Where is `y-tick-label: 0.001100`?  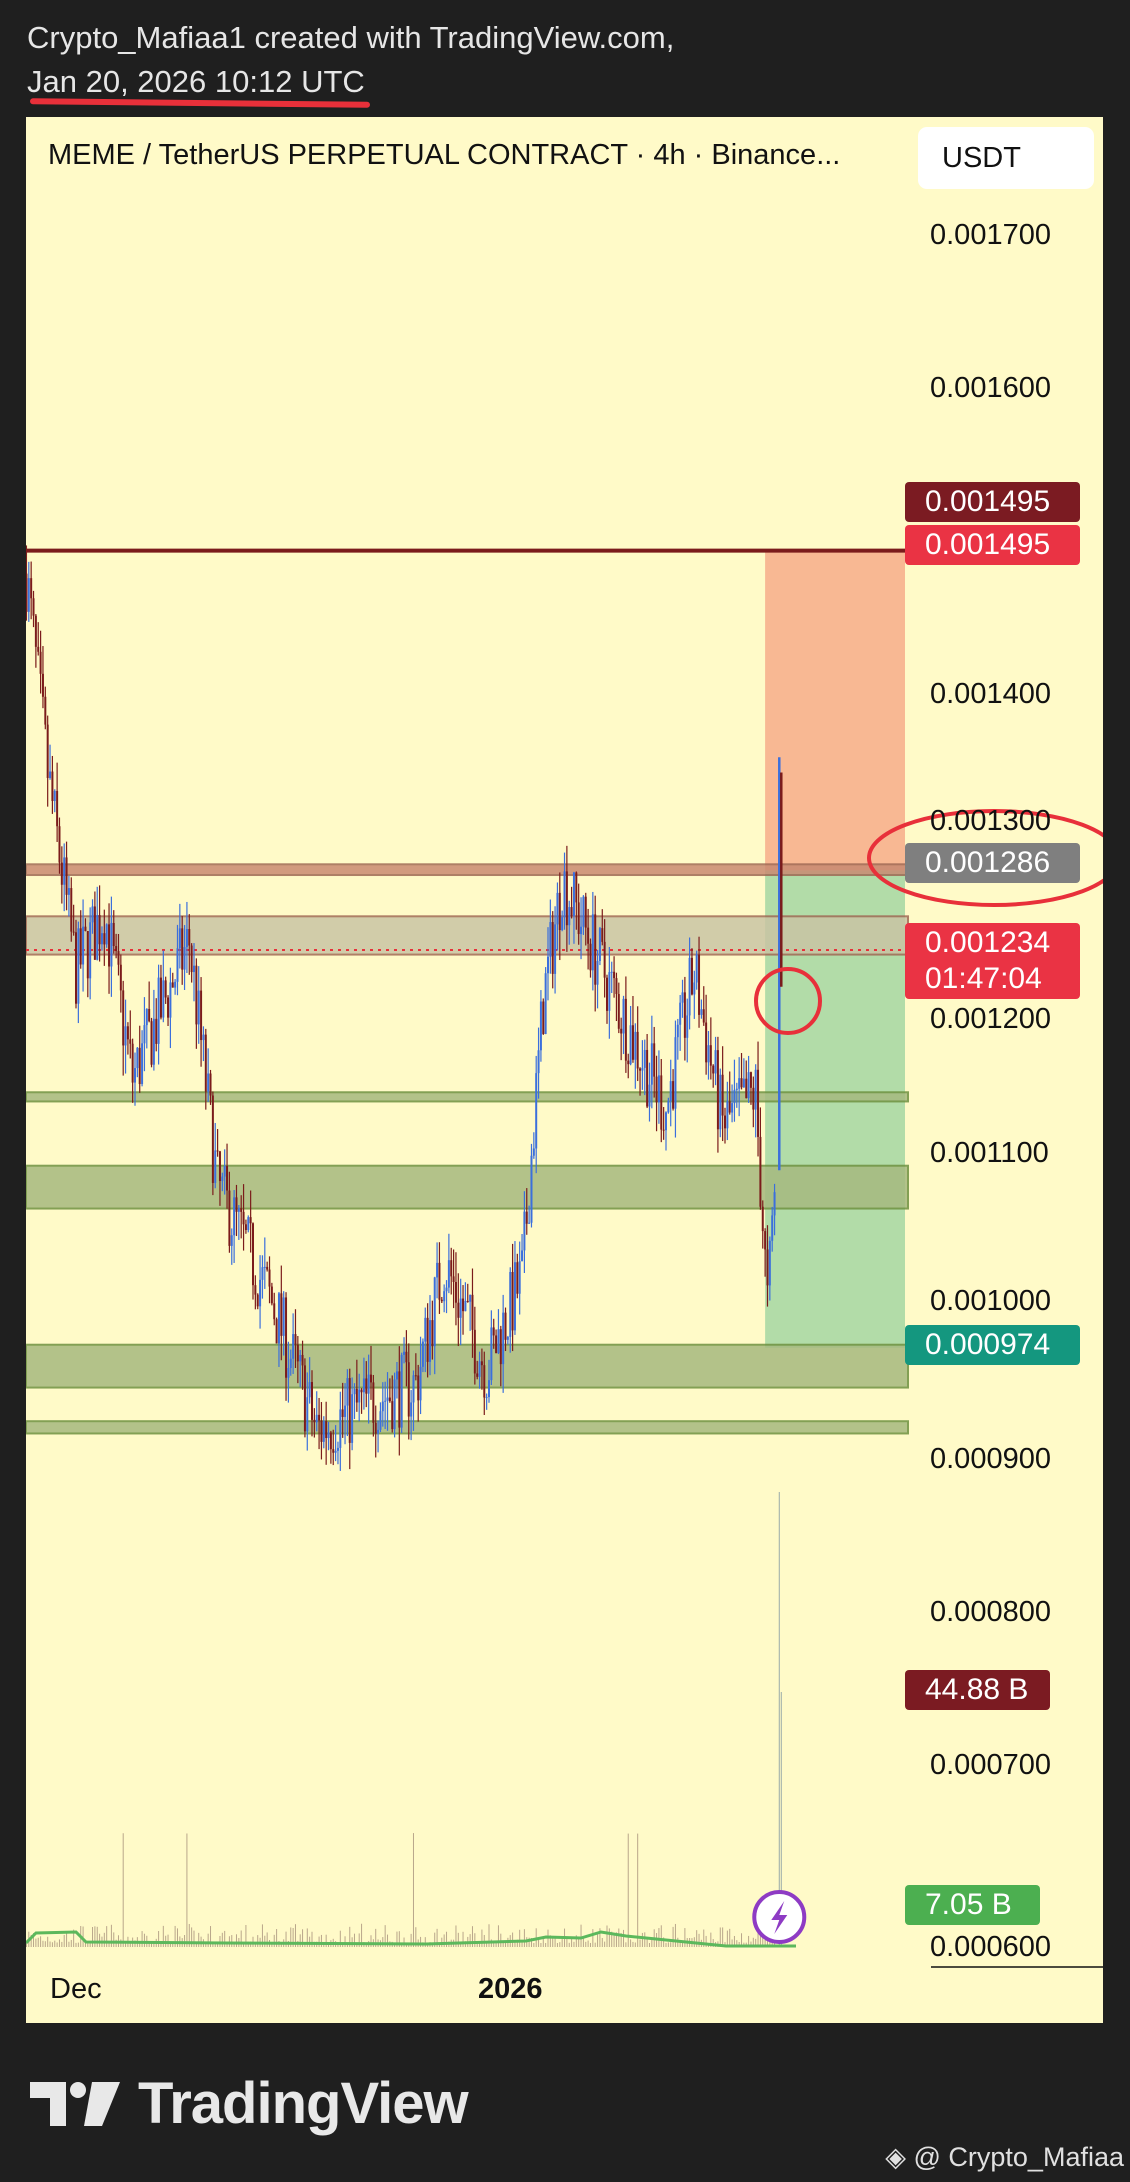
y-tick-label: 0.001100 is located at coordinates (989, 1153).